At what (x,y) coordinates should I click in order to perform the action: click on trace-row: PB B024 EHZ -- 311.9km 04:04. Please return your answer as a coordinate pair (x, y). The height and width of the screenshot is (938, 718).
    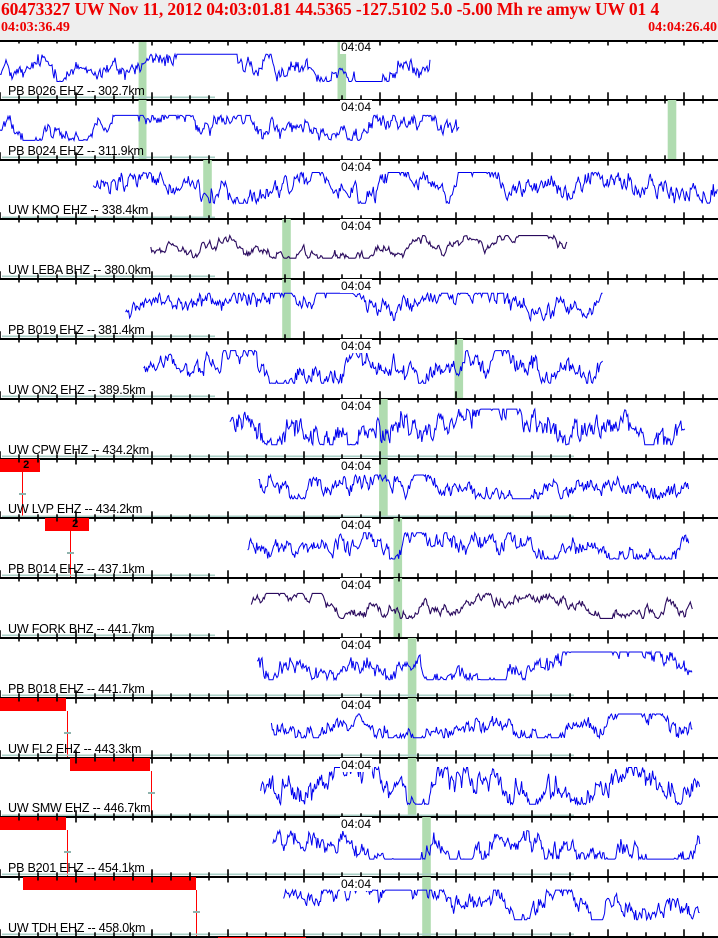
    Looking at the image, I should click on (359, 129).